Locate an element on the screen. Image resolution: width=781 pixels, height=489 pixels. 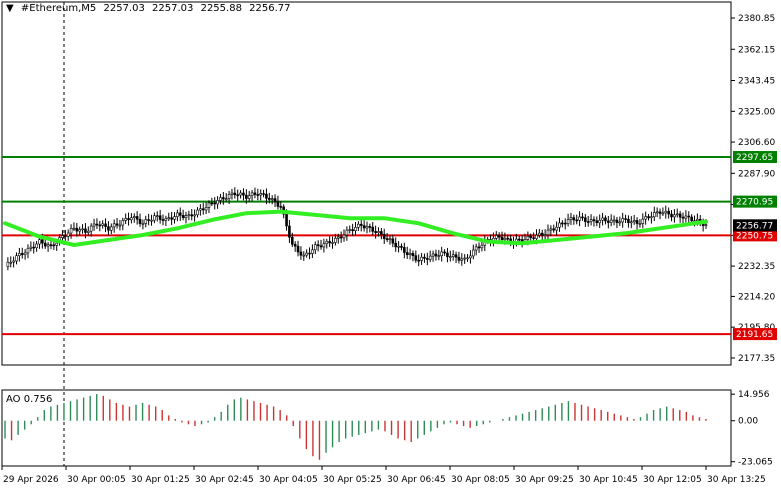
level-green-label: 2297.65 is located at coordinates (754, 158).